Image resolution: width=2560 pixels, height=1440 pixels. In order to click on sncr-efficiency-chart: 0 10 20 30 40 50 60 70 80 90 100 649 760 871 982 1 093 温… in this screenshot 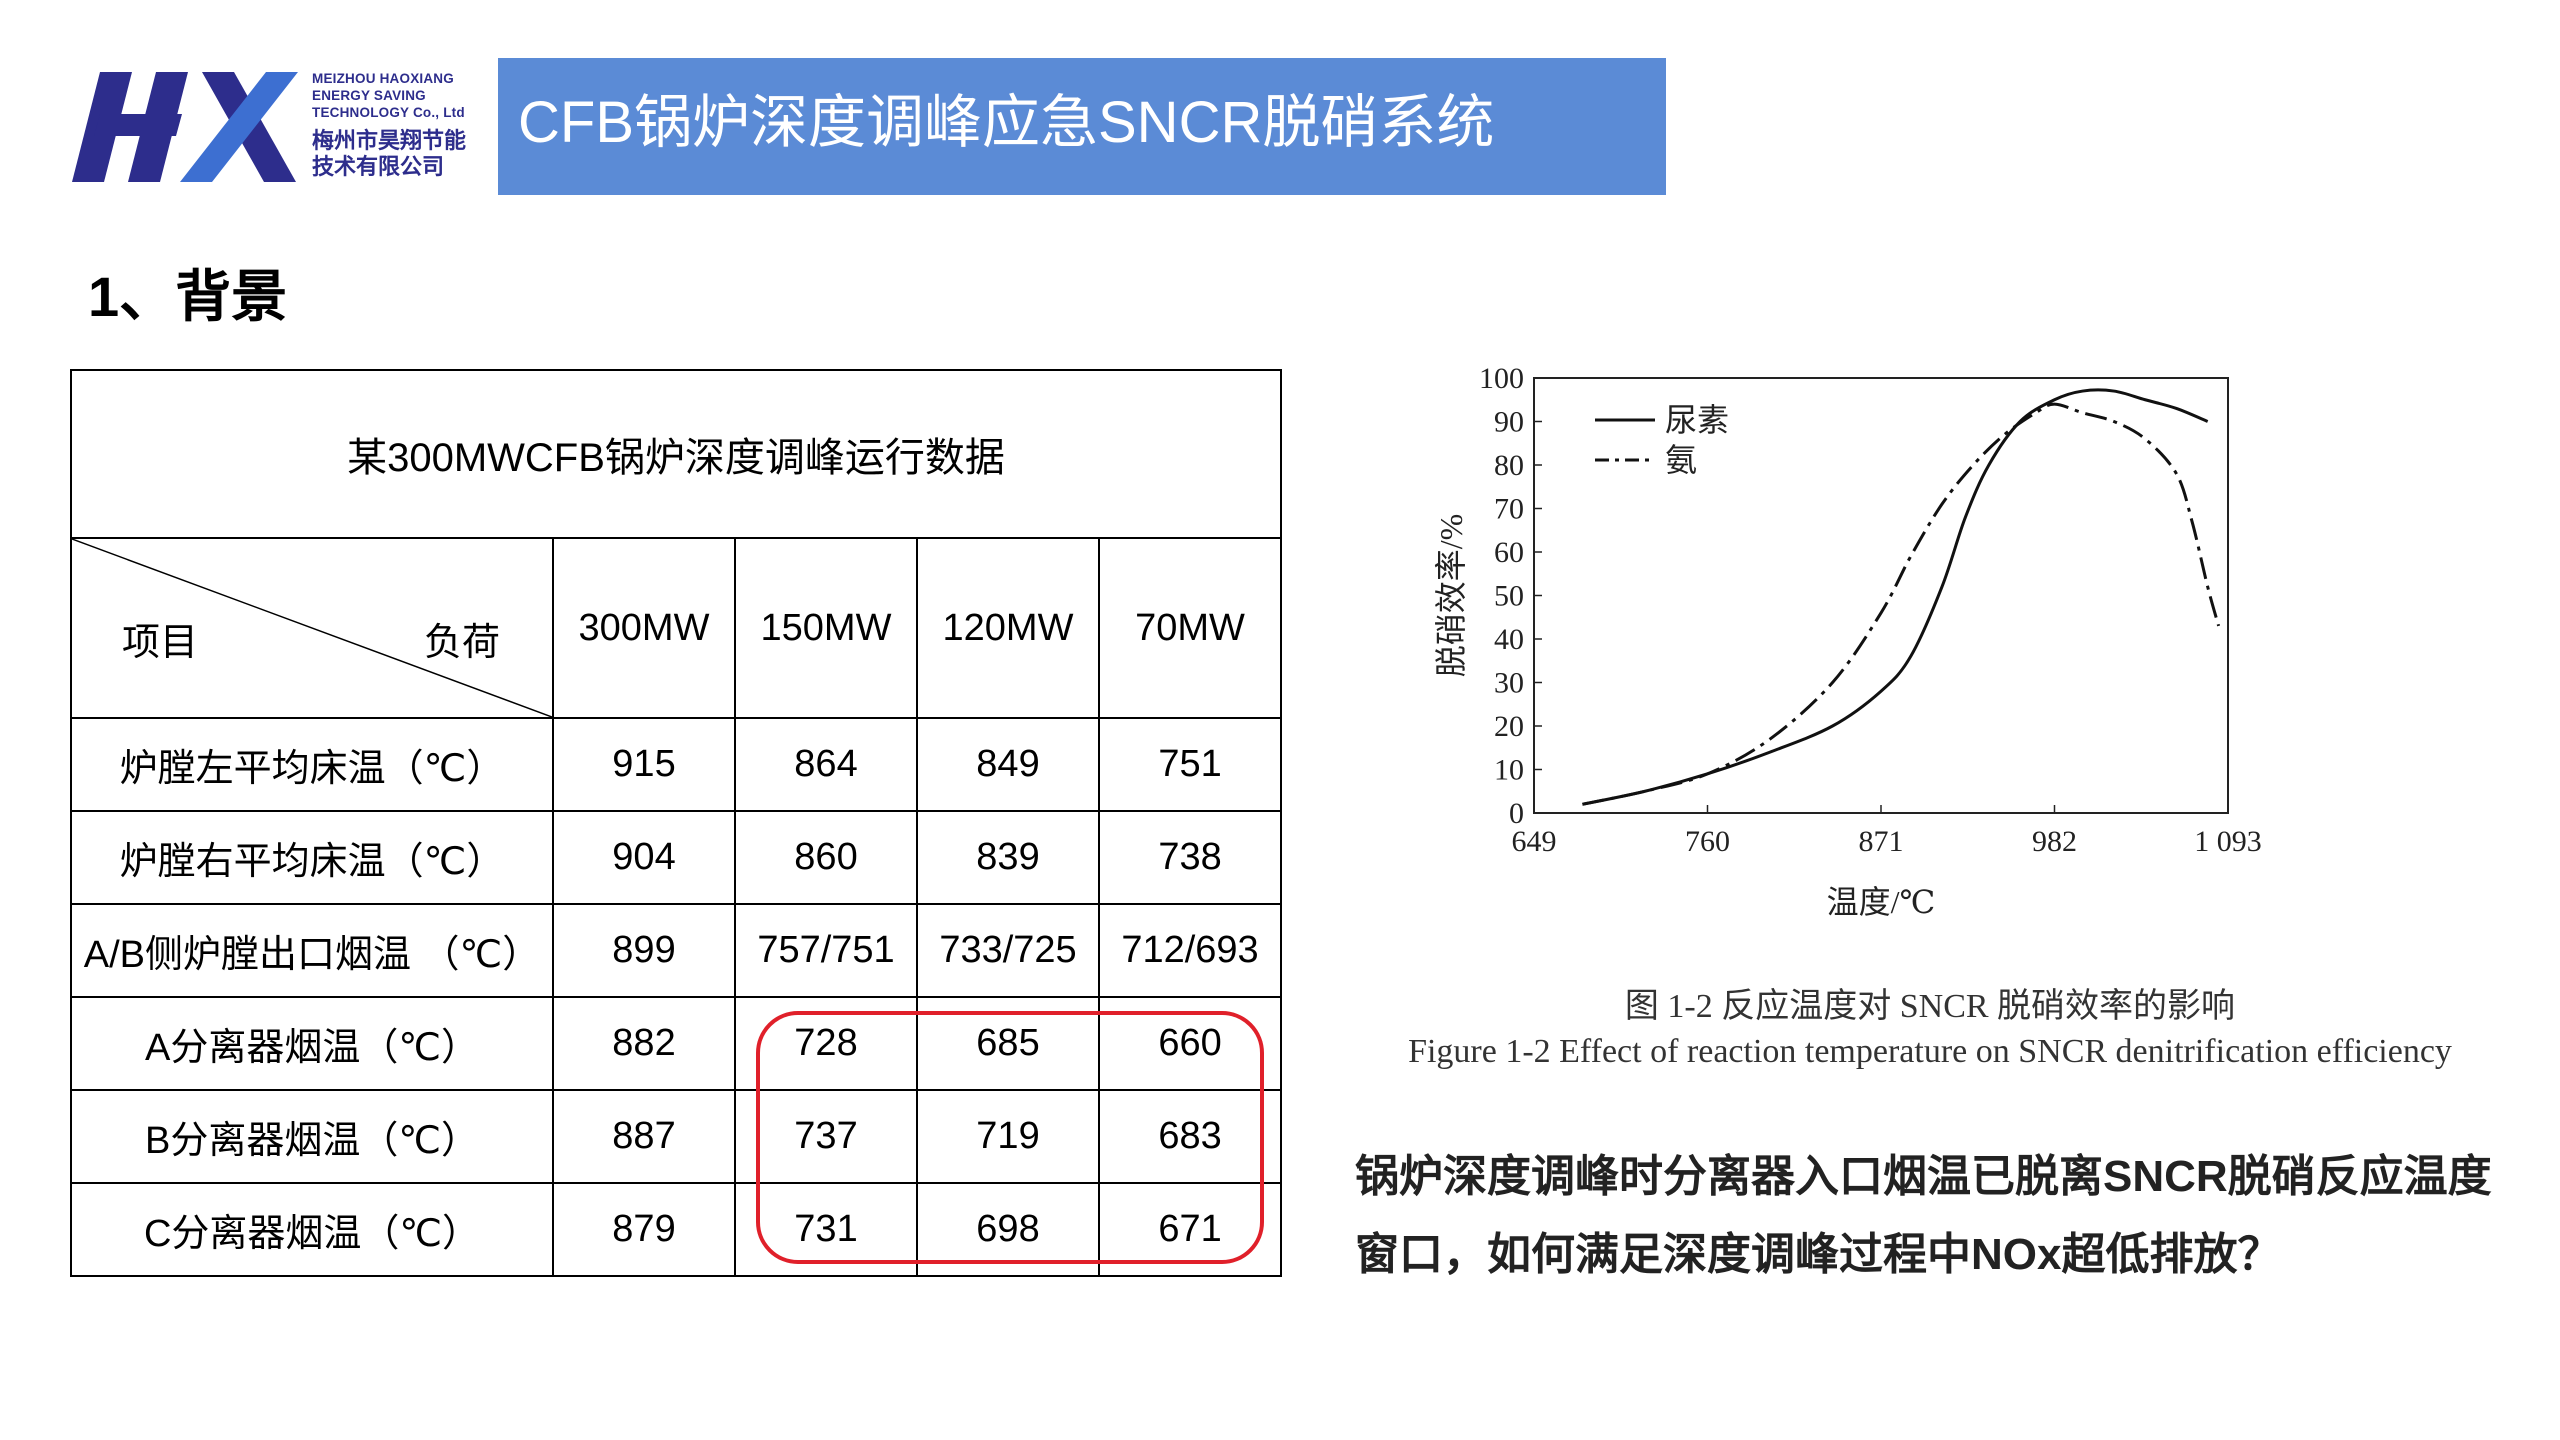, I will do `click(1847, 641)`.